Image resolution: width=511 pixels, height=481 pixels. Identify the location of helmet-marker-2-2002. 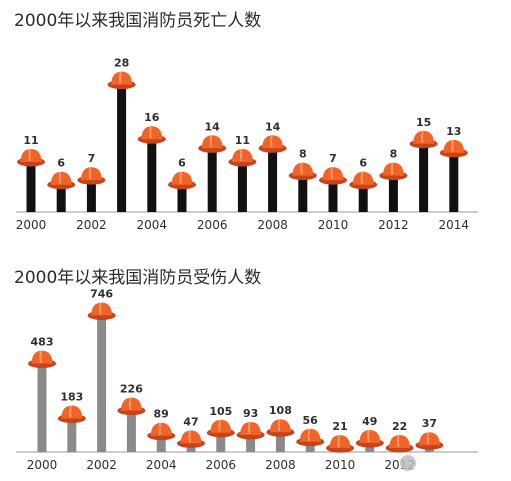
(101, 311).